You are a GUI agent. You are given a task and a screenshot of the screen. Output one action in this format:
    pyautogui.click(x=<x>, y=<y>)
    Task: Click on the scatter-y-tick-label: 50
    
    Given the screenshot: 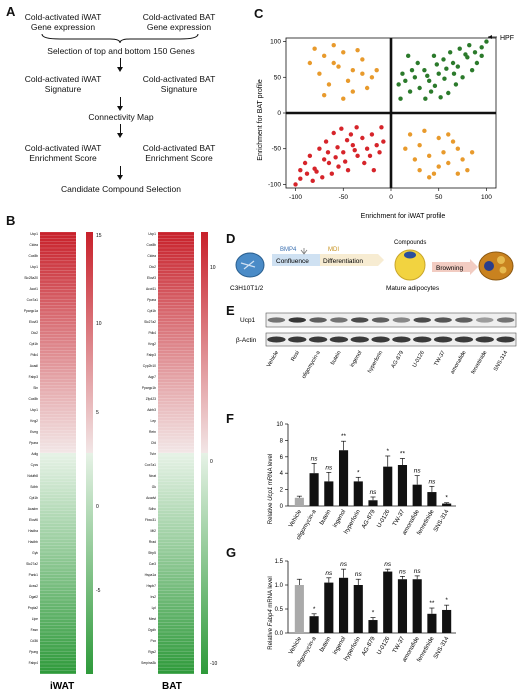 What is the action you would take?
    pyautogui.click(x=278, y=77)
    